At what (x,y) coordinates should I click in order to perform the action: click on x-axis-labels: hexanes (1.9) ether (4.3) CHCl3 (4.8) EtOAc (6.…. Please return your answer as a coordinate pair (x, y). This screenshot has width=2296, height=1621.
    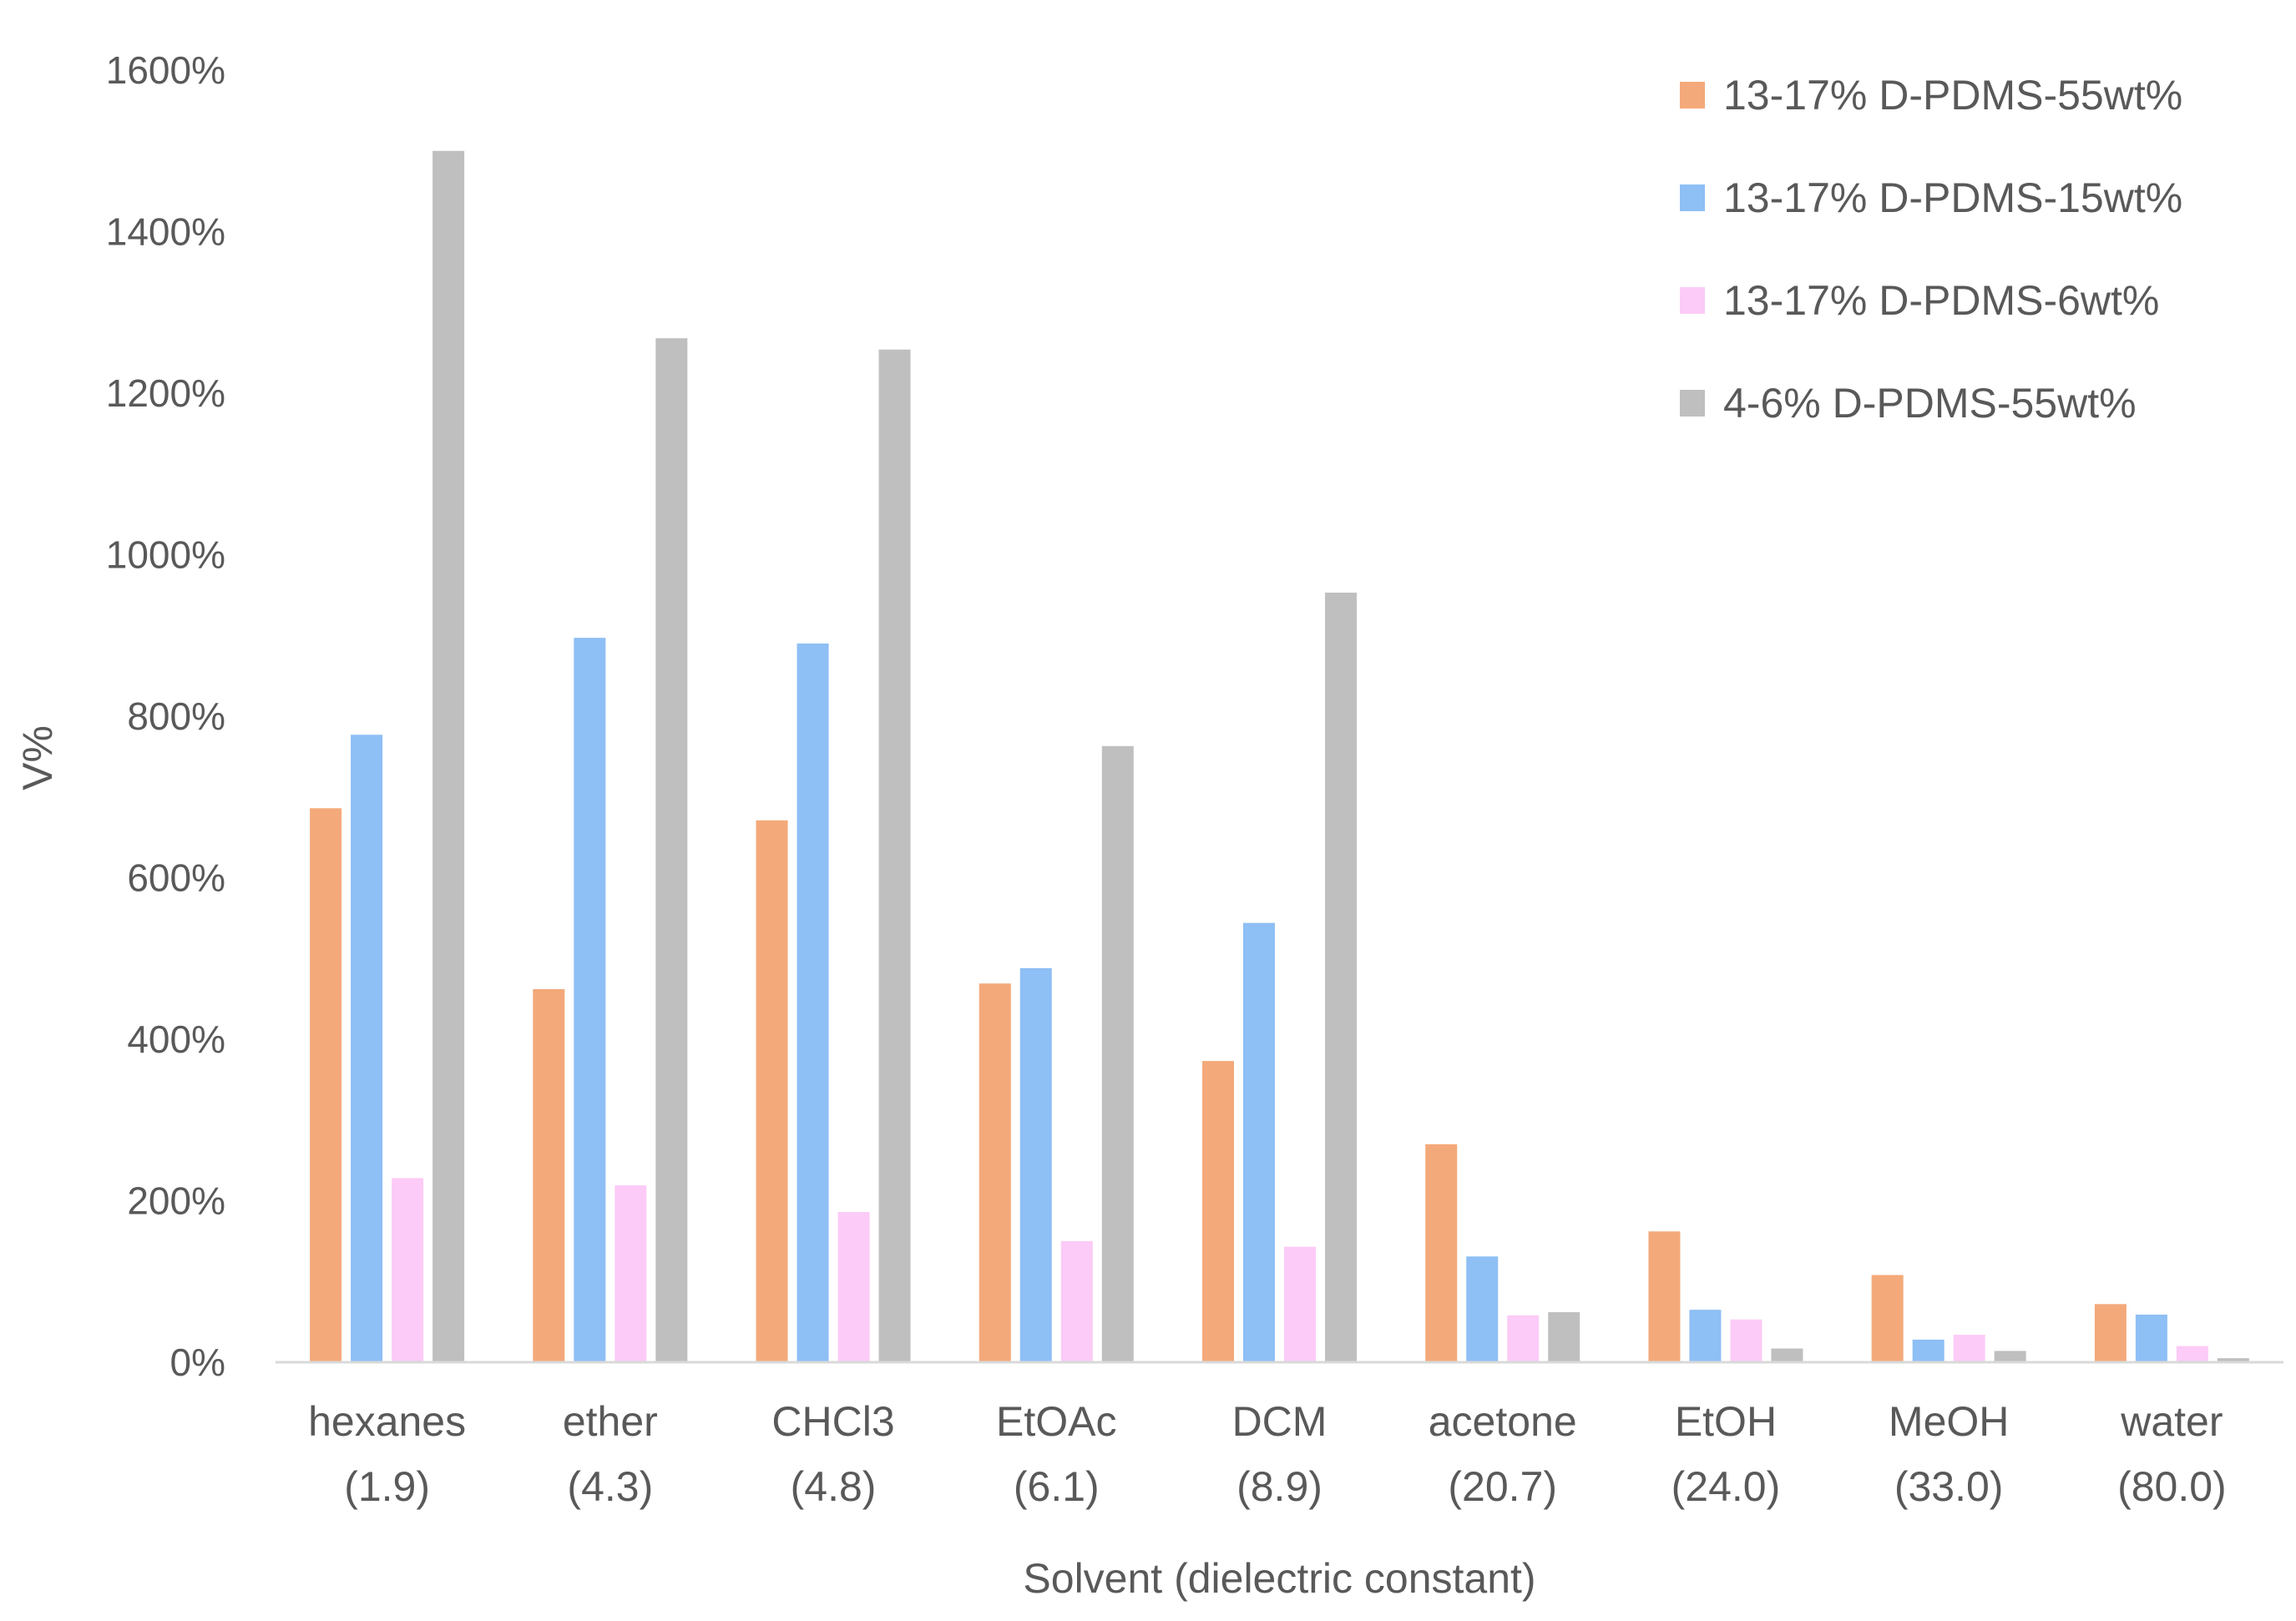
    Looking at the image, I should click on (1267, 1454).